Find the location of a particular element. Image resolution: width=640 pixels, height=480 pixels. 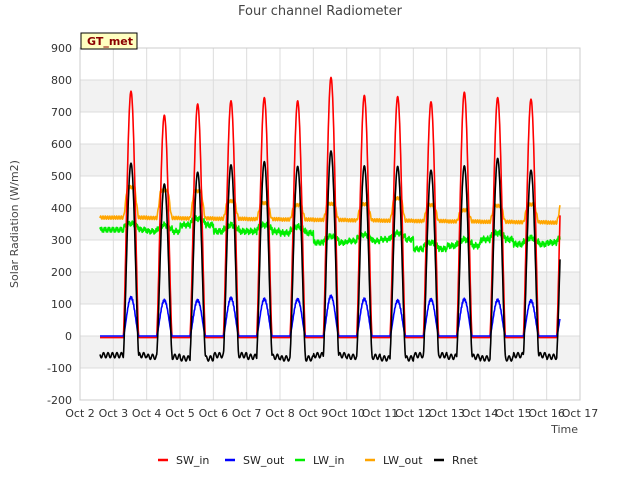

x-tick-label: Oct 15 is located at coordinates (513, 413).